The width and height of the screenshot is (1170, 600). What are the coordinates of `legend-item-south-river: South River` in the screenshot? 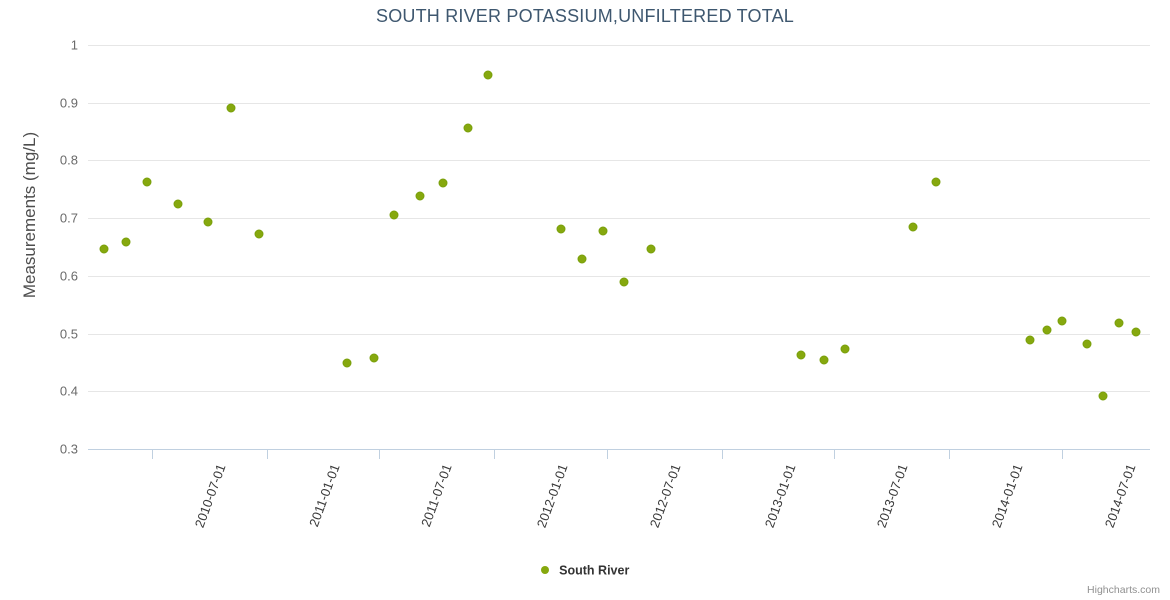 It's located at (585, 570).